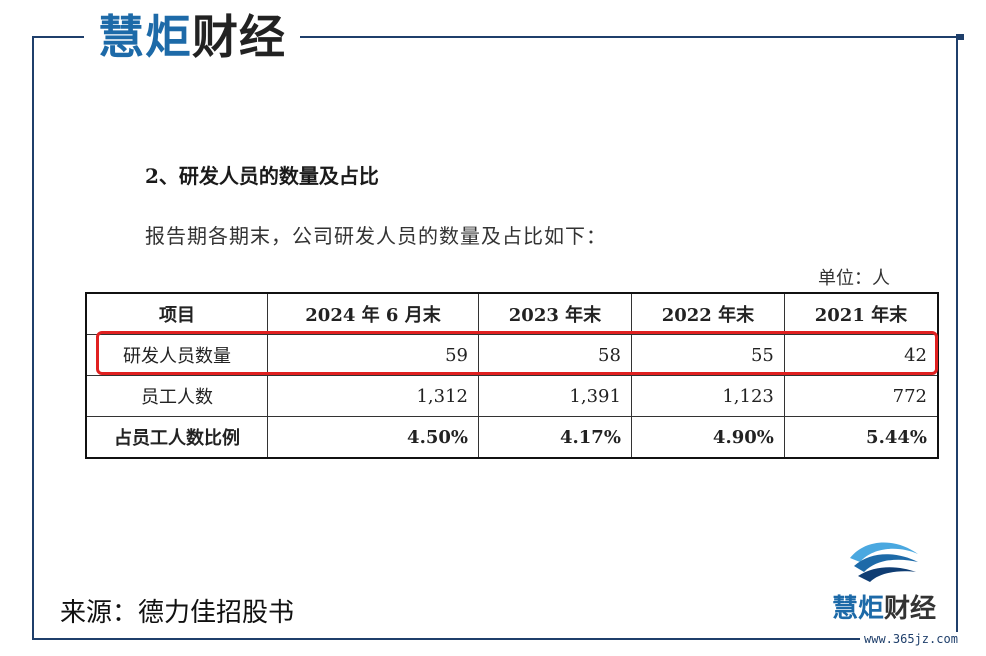  What do you see at coordinates (176, 313) in the screenshot?
I see `header-item: 项目` at bounding box center [176, 313].